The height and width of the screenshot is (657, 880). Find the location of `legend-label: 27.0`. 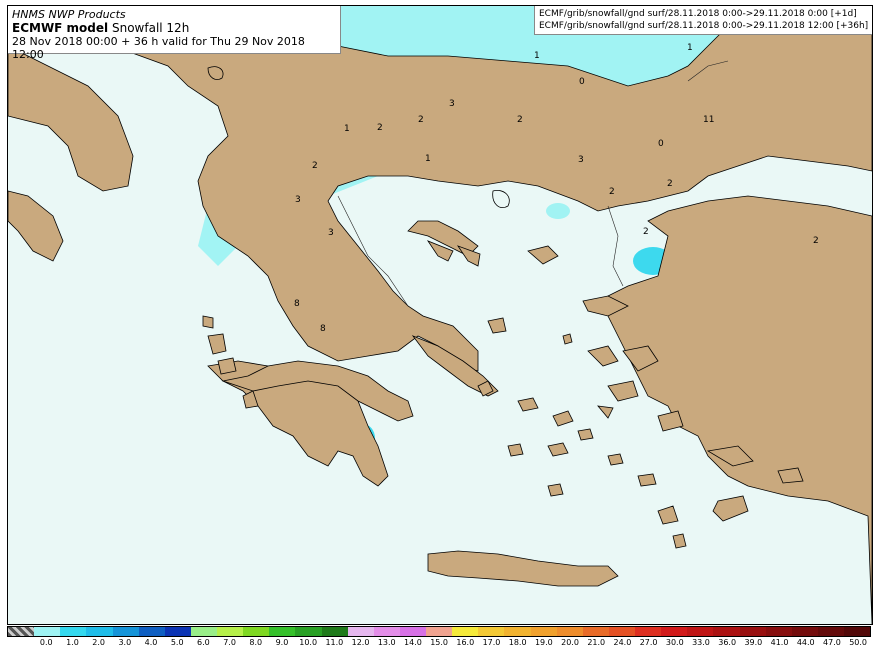

legend-label: 27.0 is located at coordinates (648, 642).